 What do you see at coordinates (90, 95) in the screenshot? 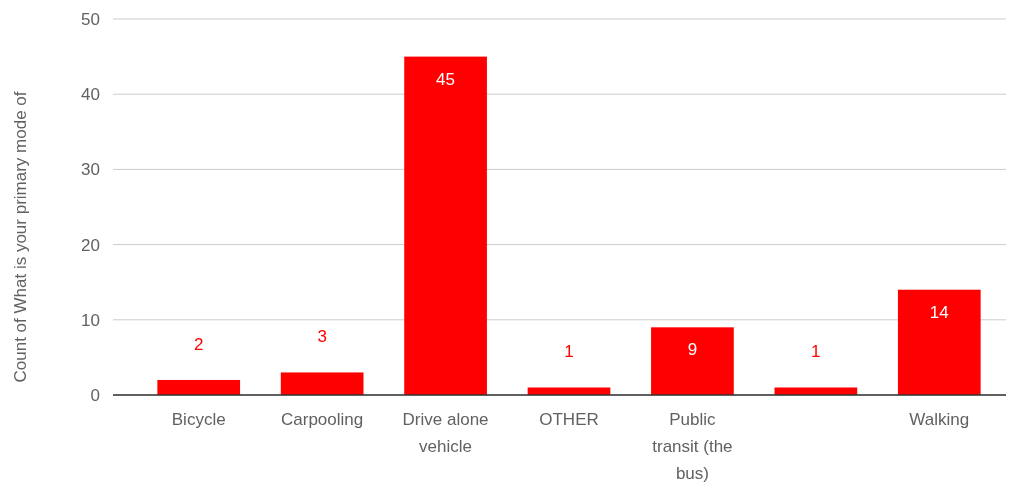
I see `y-tick-label: 40` at bounding box center [90, 95].